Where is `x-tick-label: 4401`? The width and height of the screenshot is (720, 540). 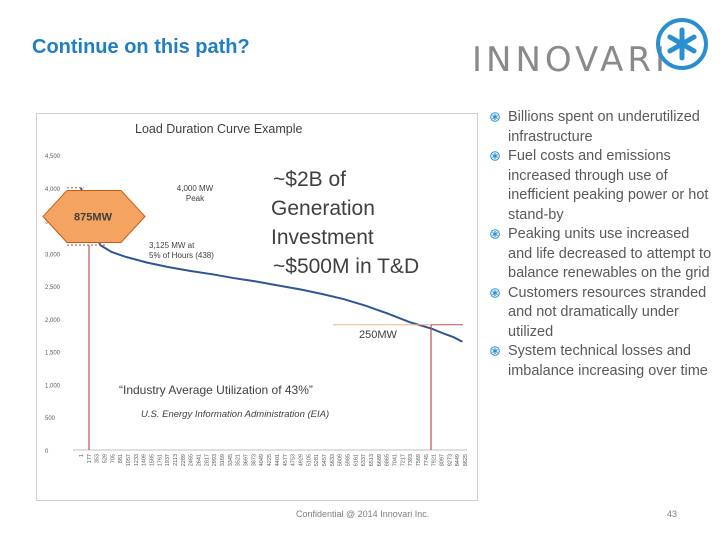
x-tick-label: 4401 is located at coordinates (278, 460).